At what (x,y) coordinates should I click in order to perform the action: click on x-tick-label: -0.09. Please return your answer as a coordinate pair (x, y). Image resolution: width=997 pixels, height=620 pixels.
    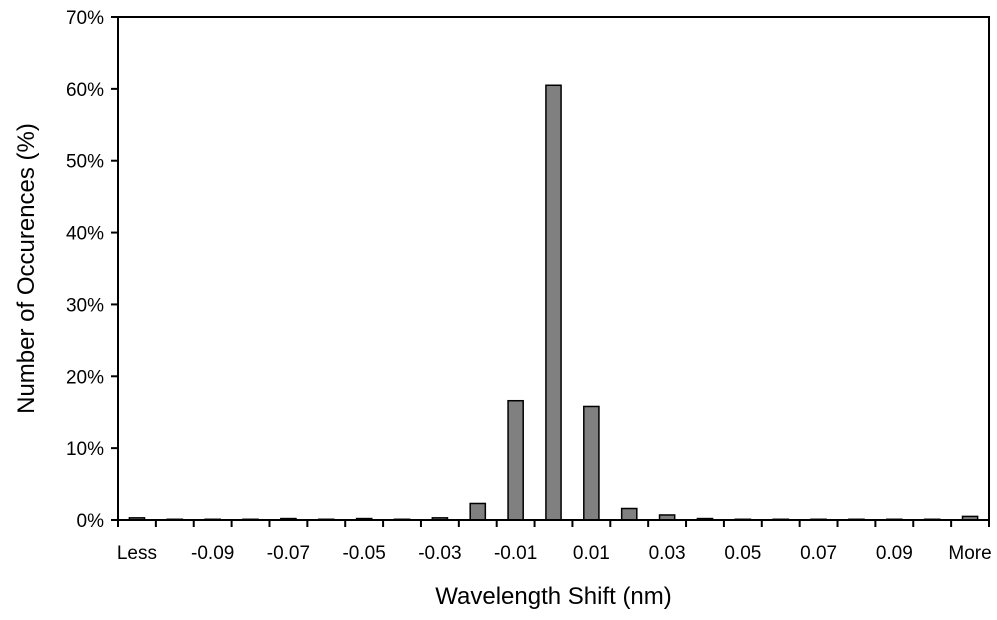
    Looking at the image, I should click on (212, 553).